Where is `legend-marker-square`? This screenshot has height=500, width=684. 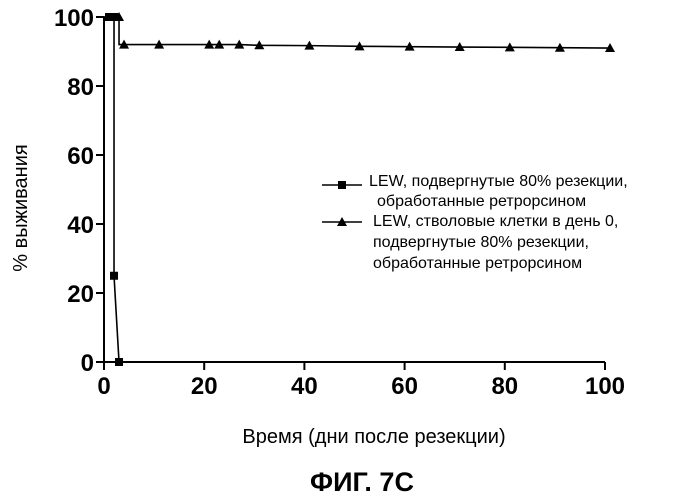 legend-marker-square is located at coordinates (342, 185).